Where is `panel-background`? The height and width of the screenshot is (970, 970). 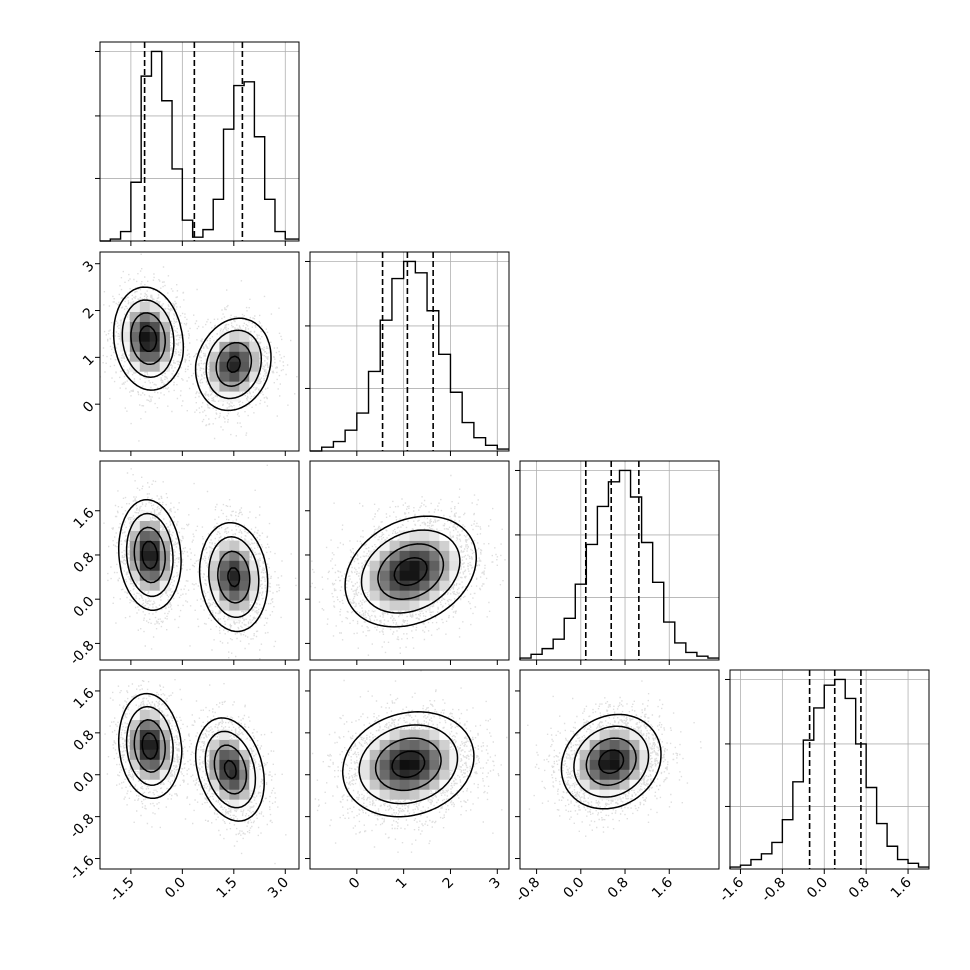
panel-background is located at coordinates (199, 141).